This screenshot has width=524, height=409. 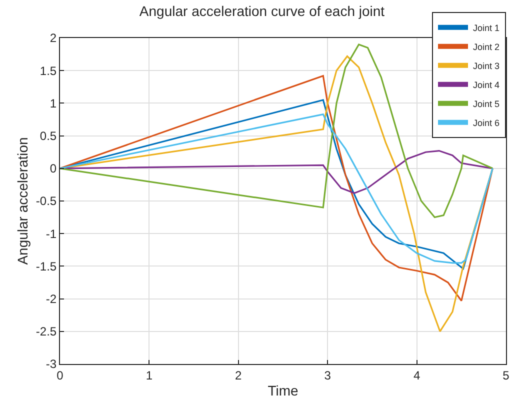 What do you see at coordinates (486, 103) in the screenshot?
I see `legend-label: Joint 5` at bounding box center [486, 103].